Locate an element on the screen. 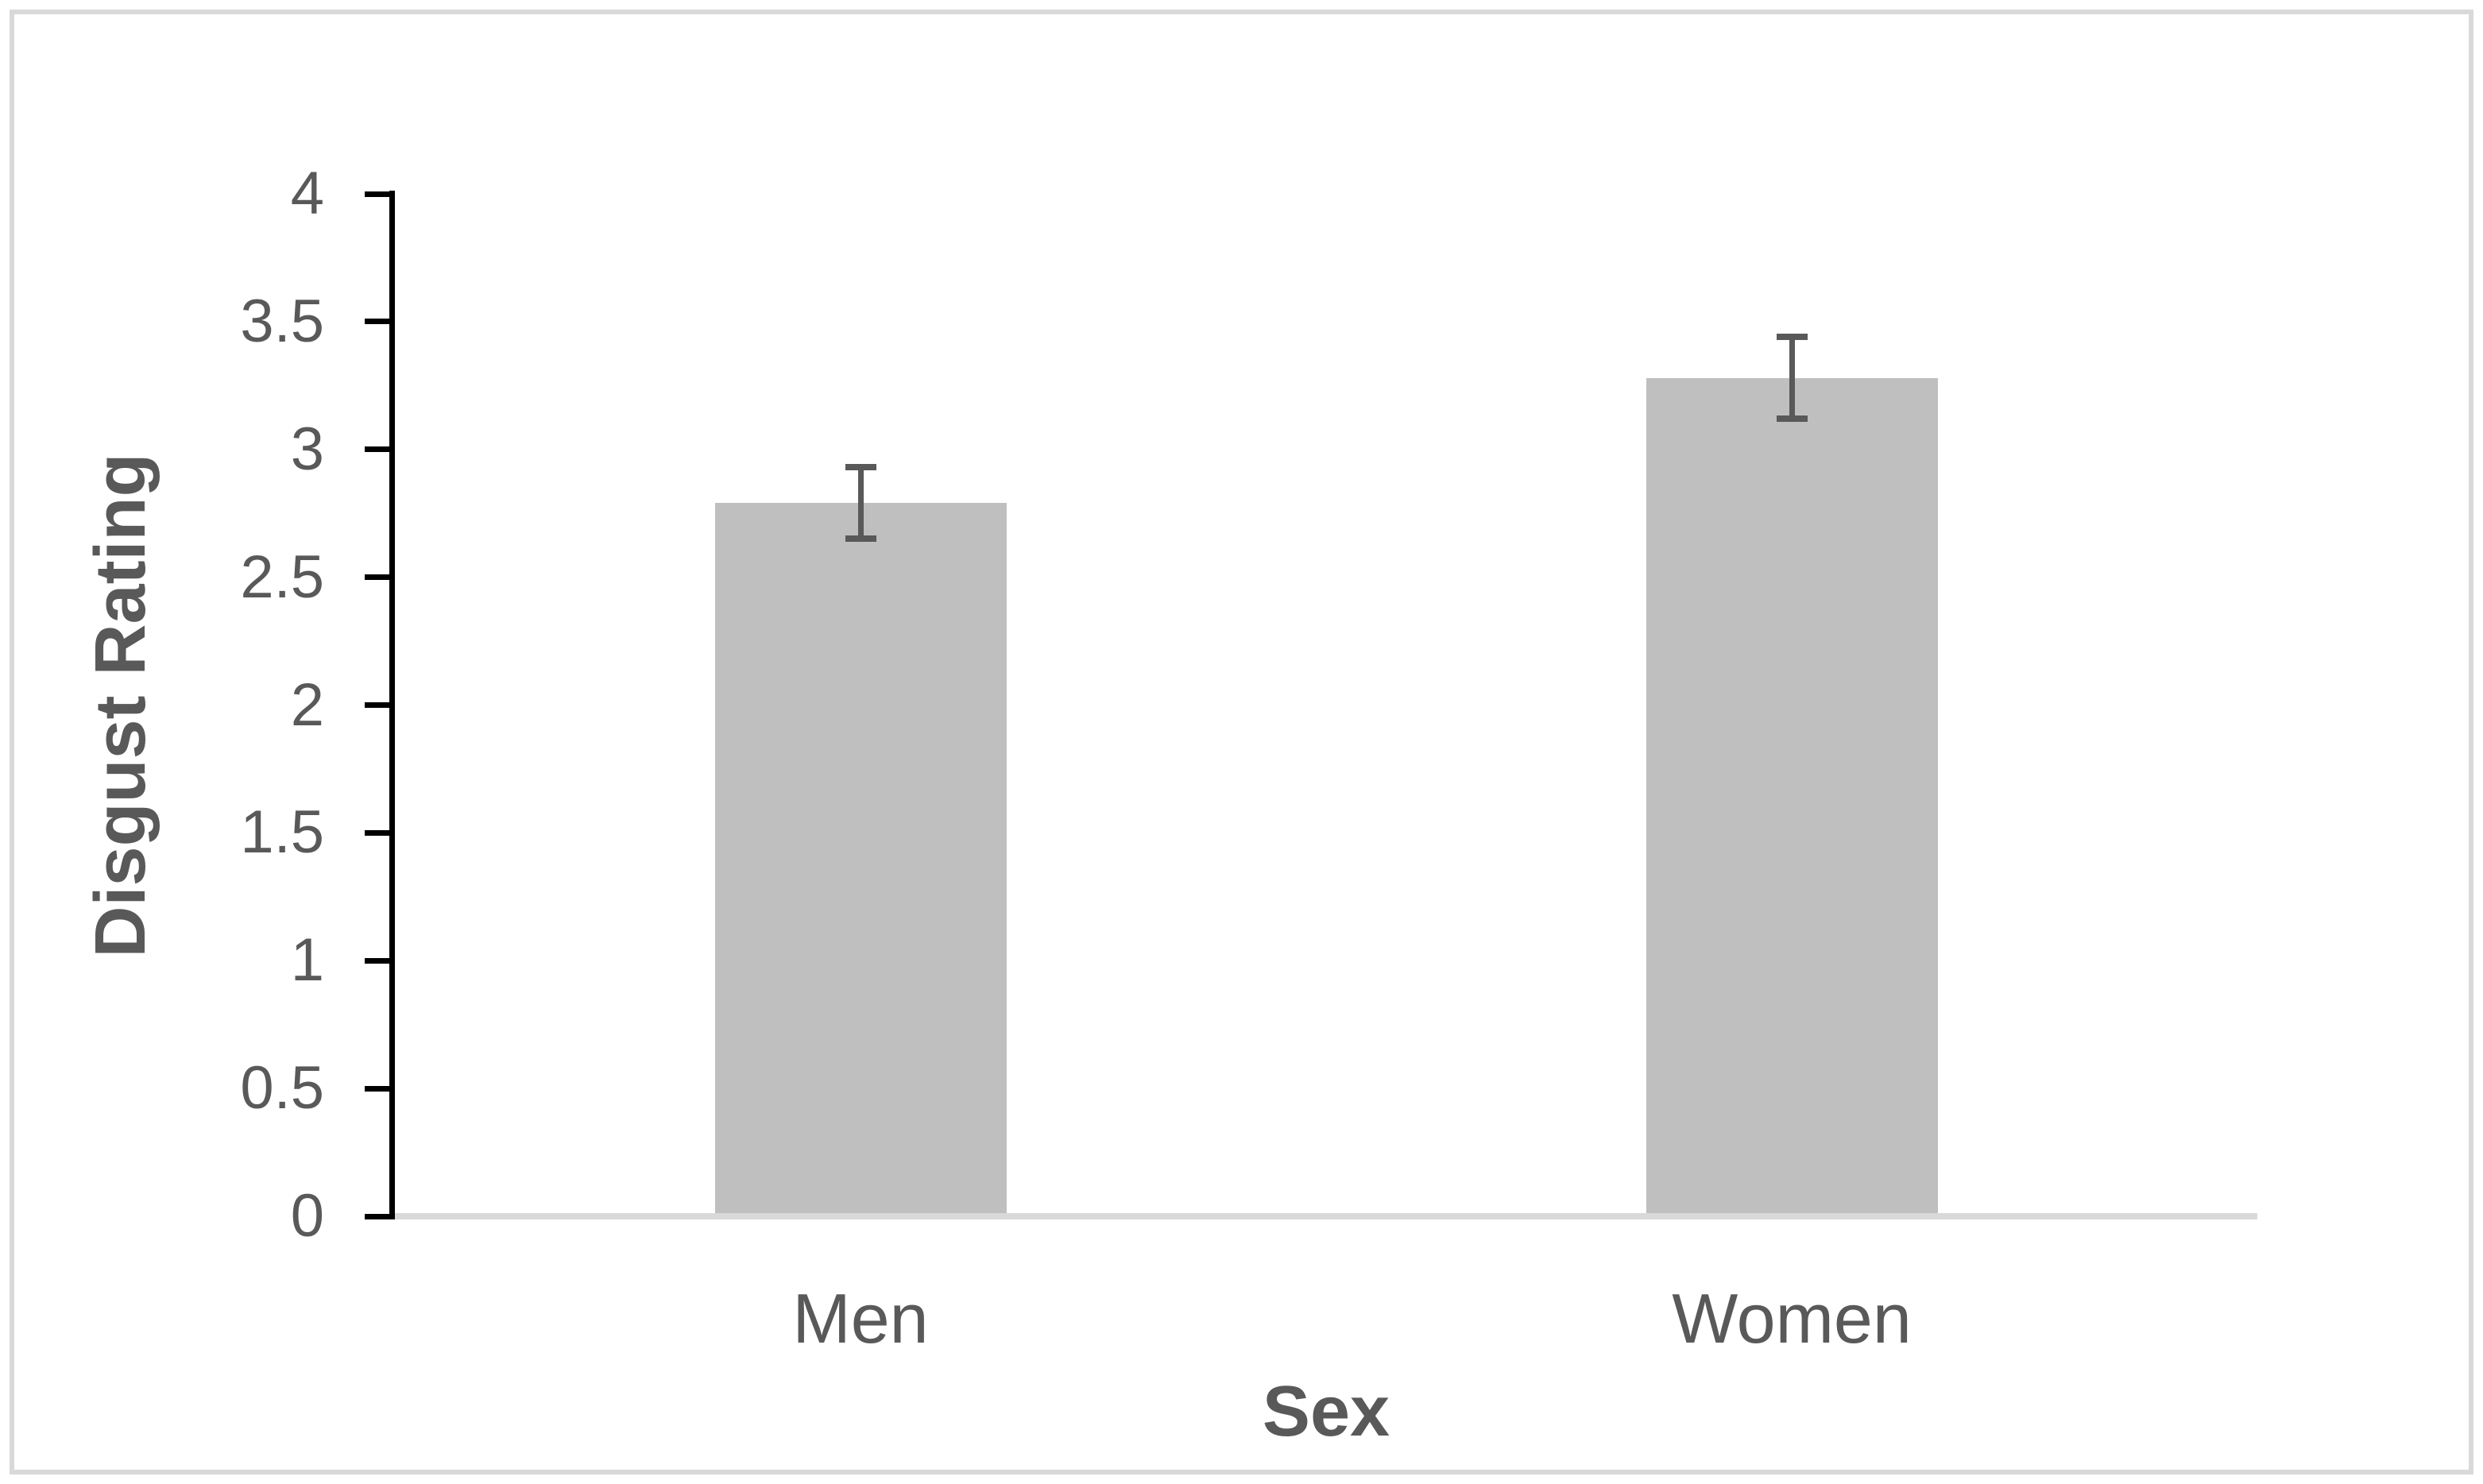 This screenshot has height=1484, width=2483. y-tick-label: 3 is located at coordinates (307, 449).